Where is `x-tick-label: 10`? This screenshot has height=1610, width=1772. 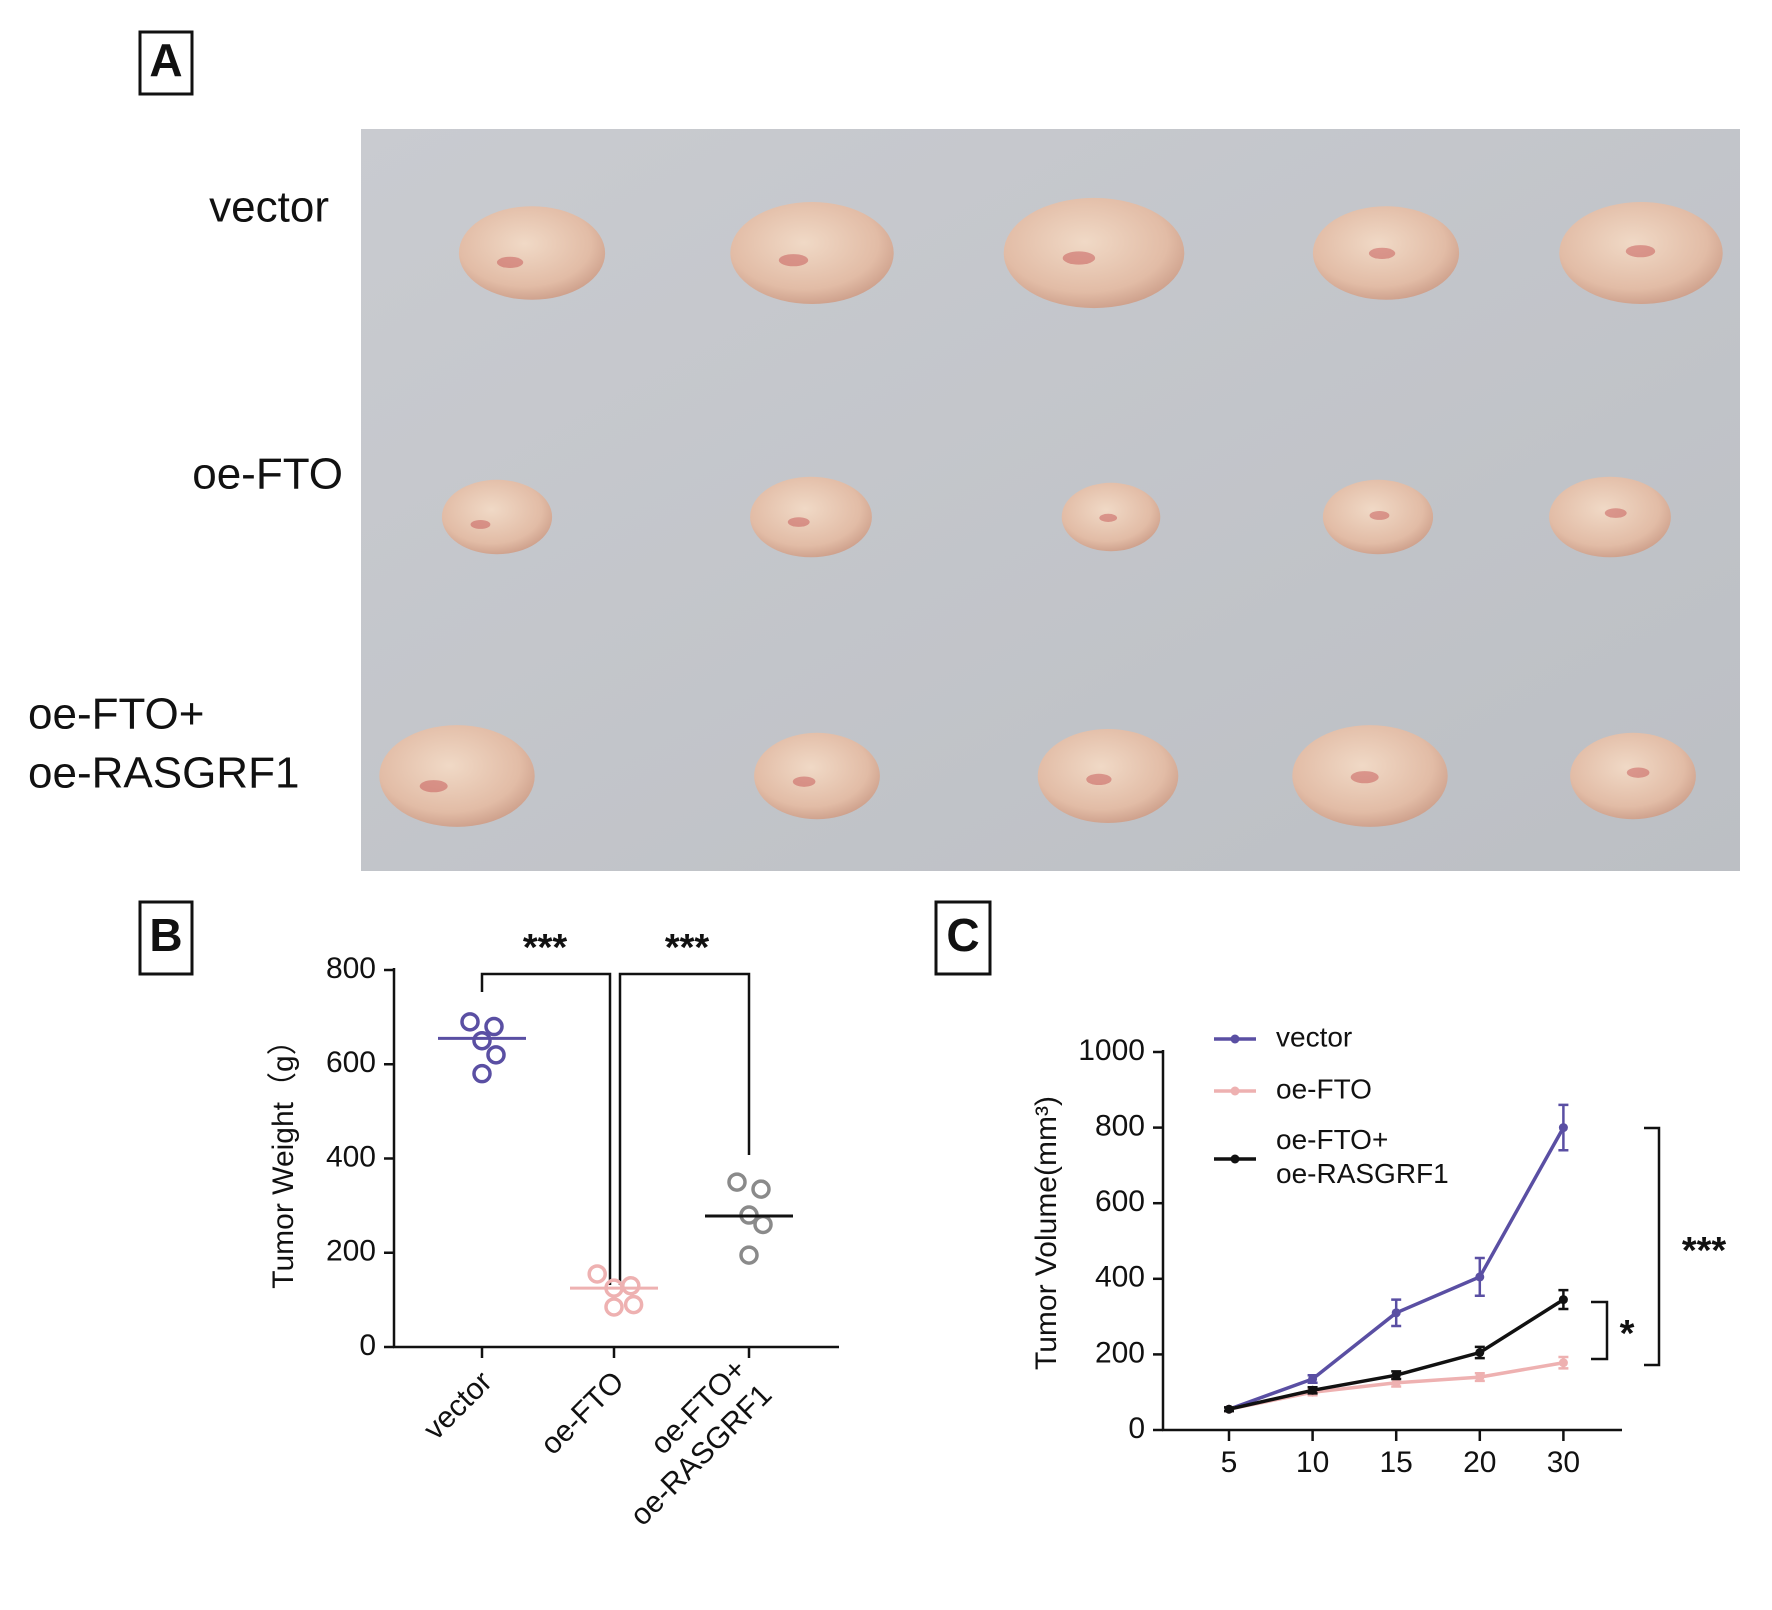 x-tick-label: 10 is located at coordinates (1312, 1462).